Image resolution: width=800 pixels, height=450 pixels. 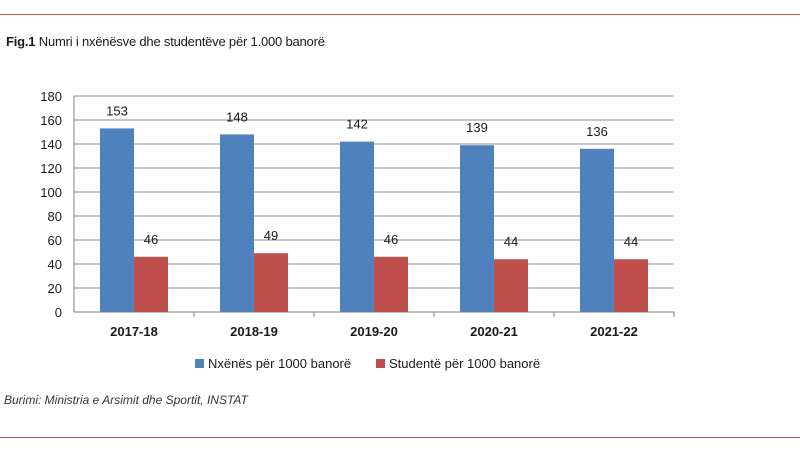 What do you see at coordinates (464, 363) in the screenshot?
I see `legend-label: Studentë për 1000 banorë` at bounding box center [464, 363].